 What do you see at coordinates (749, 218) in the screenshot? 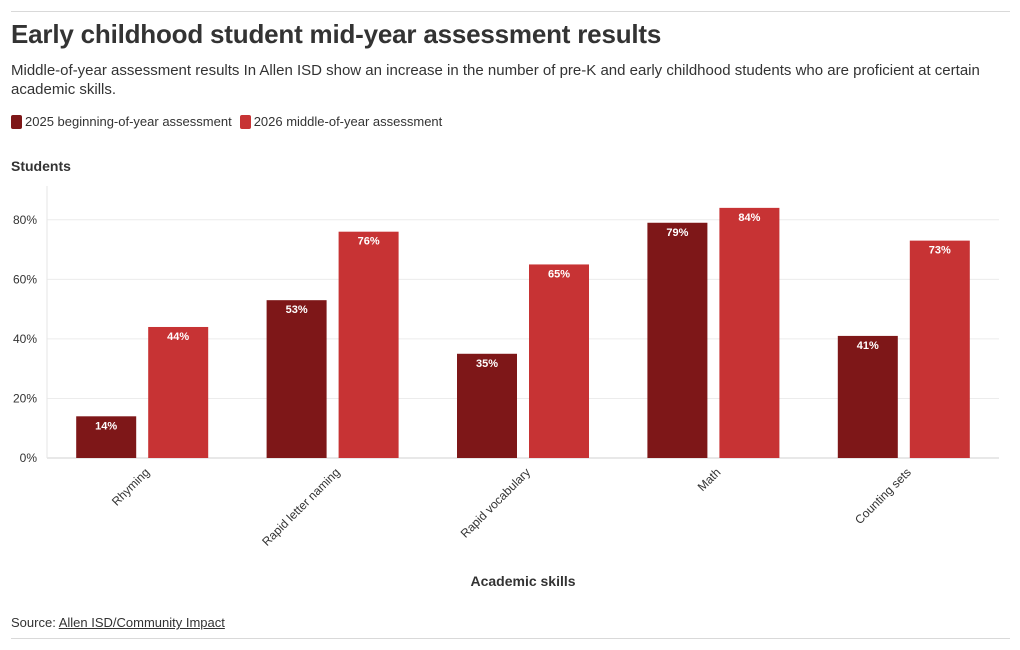
I see `bar-value-label-math-2026: 84%` at bounding box center [749, 218].